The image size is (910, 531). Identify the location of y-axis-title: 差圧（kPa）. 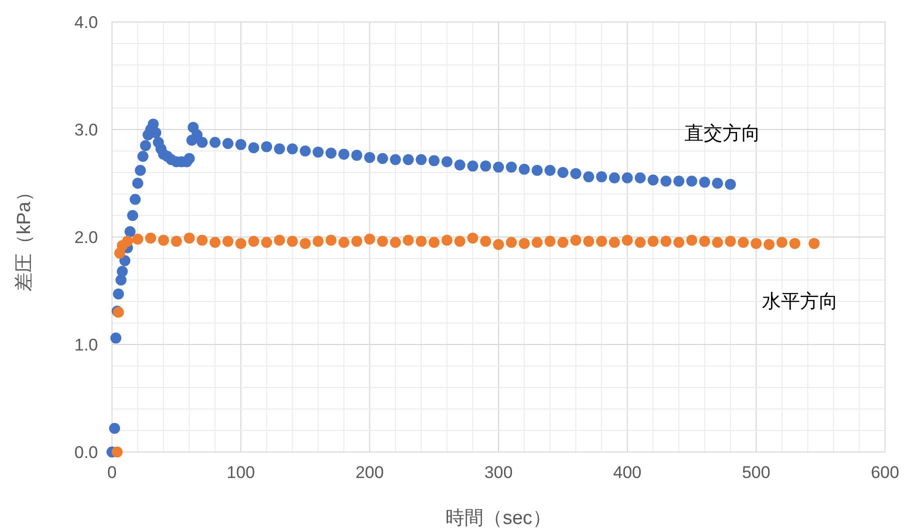
(24, 237).